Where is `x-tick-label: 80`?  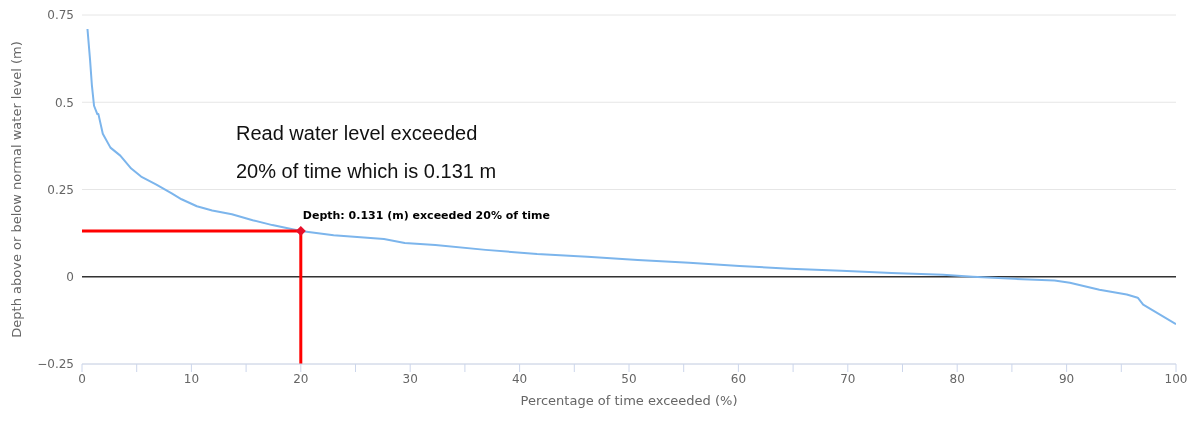 x-tick-label: 80 is located at coordinates (957, 378).